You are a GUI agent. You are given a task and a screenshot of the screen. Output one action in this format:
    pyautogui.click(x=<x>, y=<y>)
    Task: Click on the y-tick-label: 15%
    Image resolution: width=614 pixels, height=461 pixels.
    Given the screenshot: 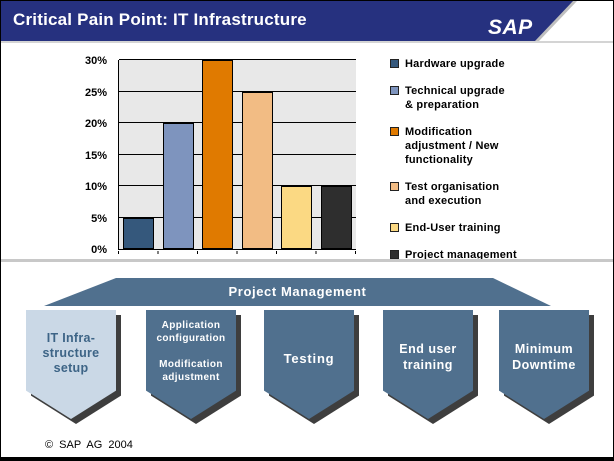 What is the action you would take?
    pyautogui.click(x=95, y=155)
    